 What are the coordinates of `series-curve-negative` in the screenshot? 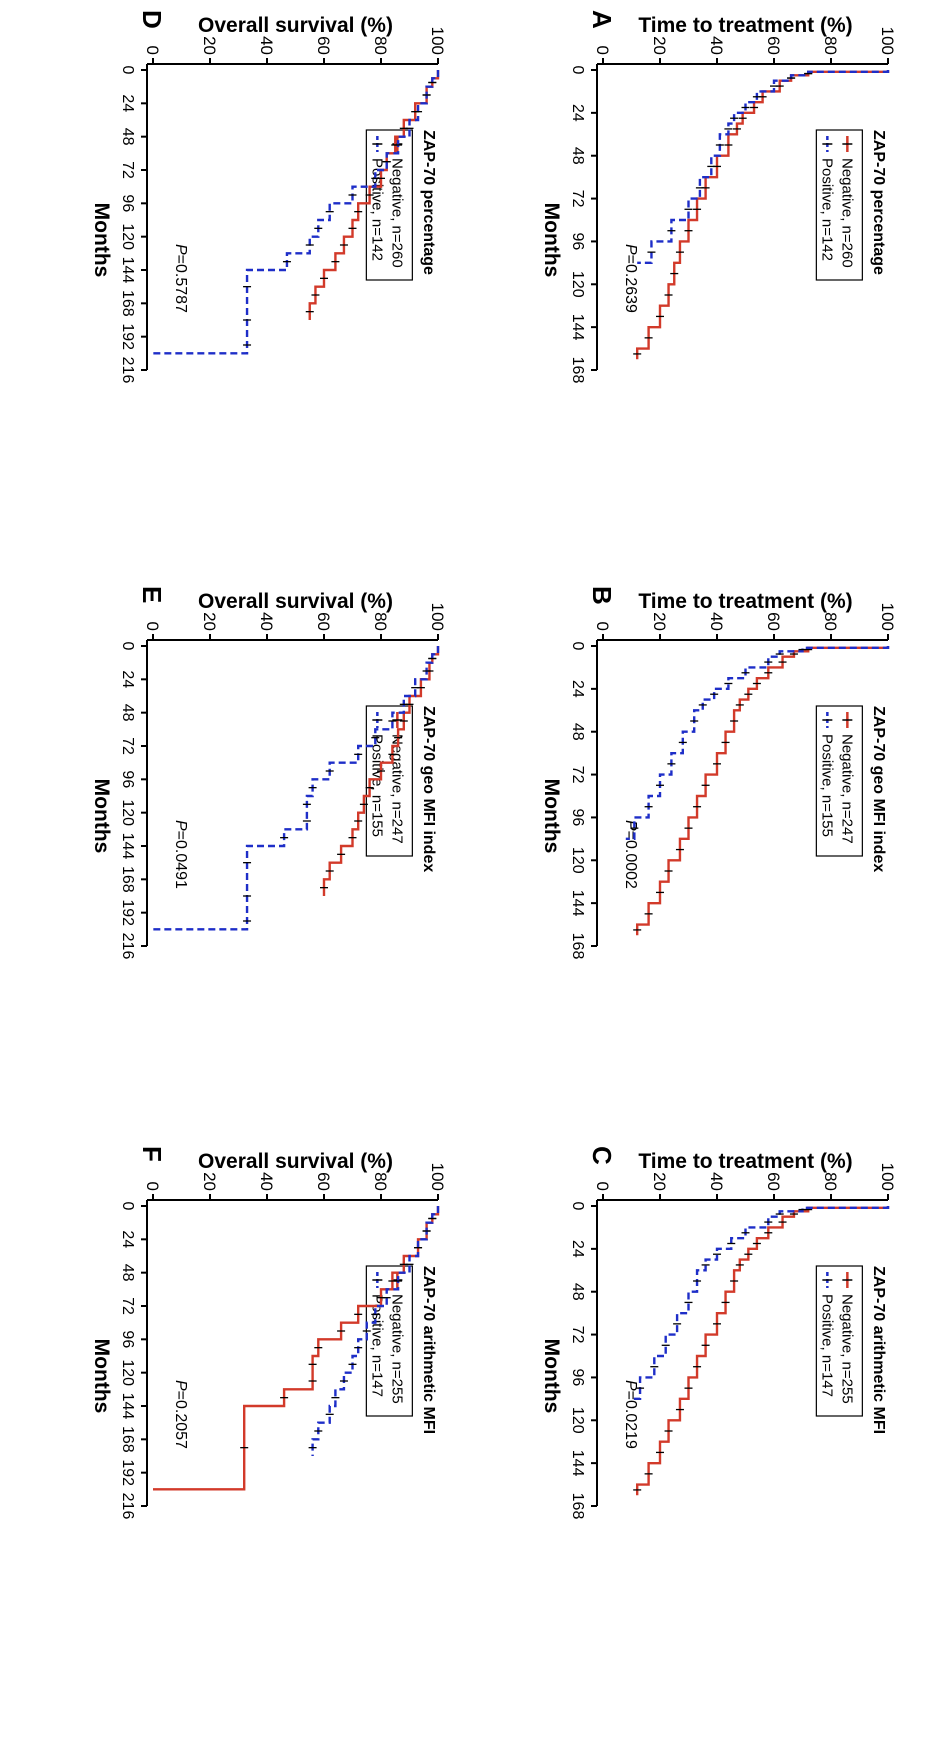 It's located at (381, 771).